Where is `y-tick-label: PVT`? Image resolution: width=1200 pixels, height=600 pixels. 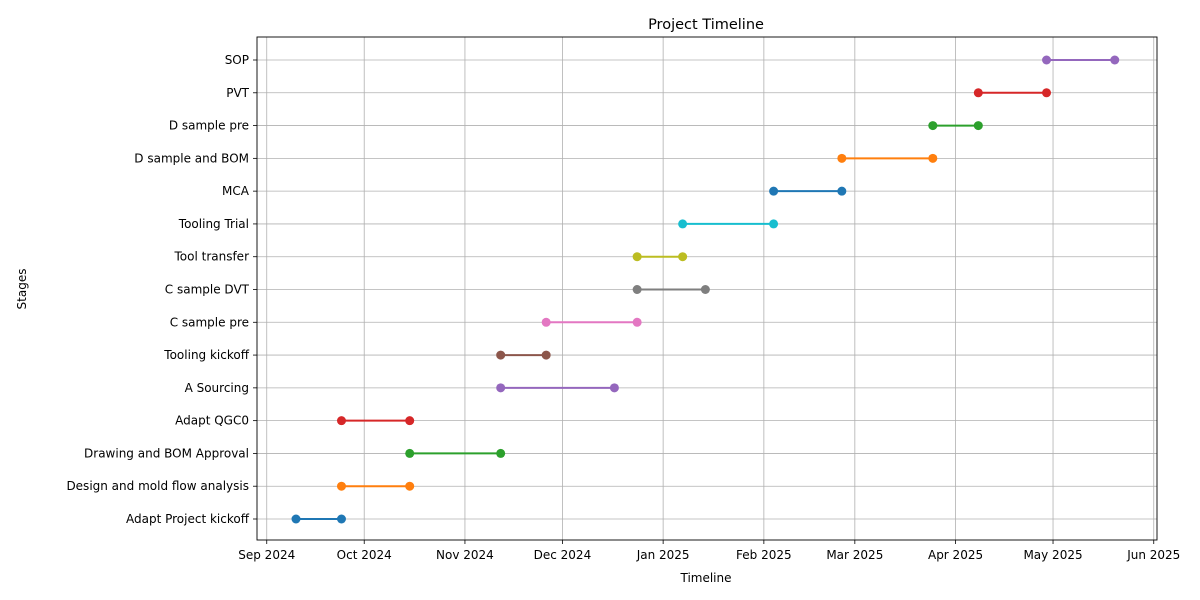 y-tick-label: PVT is located at coordinates (237, 93).